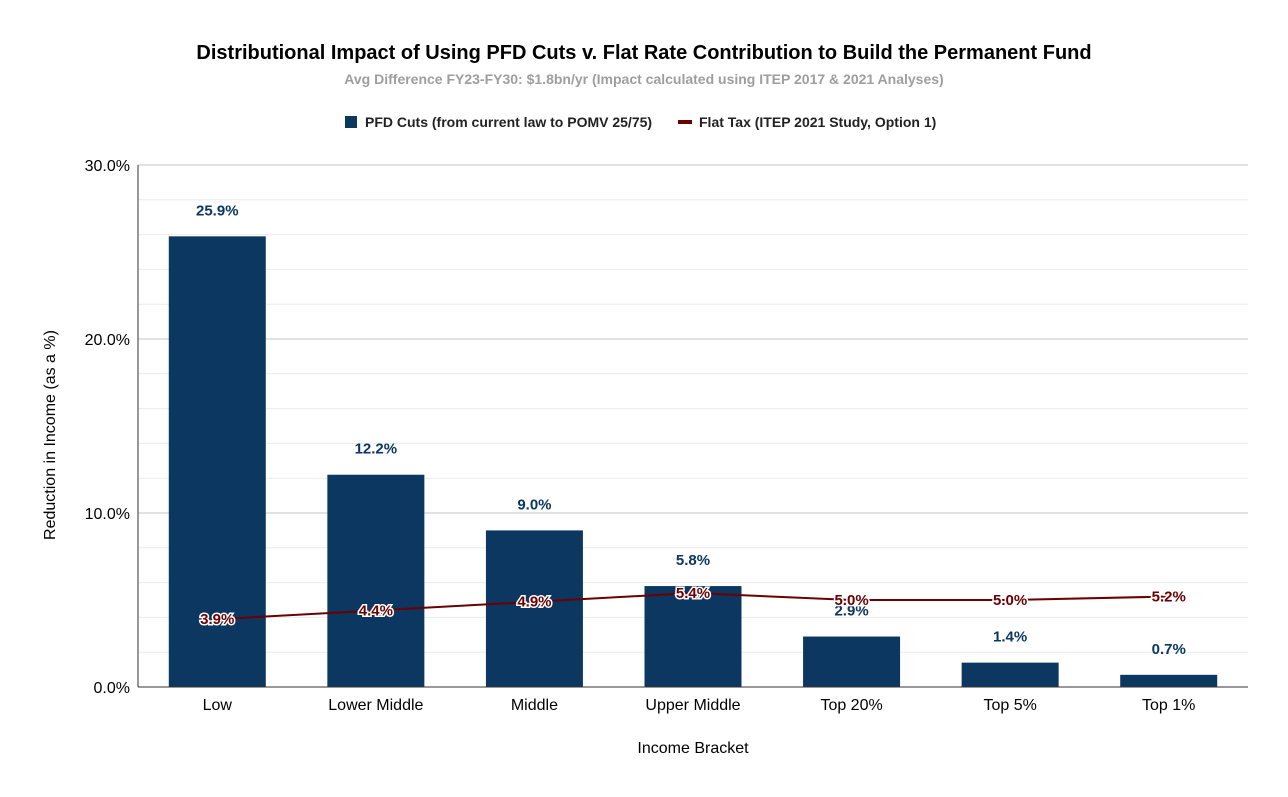  What do you see at coordinates (107, 166) in the screenshot?
I see `y-tick-label: 30.0%` at bounding box center [107, 166].